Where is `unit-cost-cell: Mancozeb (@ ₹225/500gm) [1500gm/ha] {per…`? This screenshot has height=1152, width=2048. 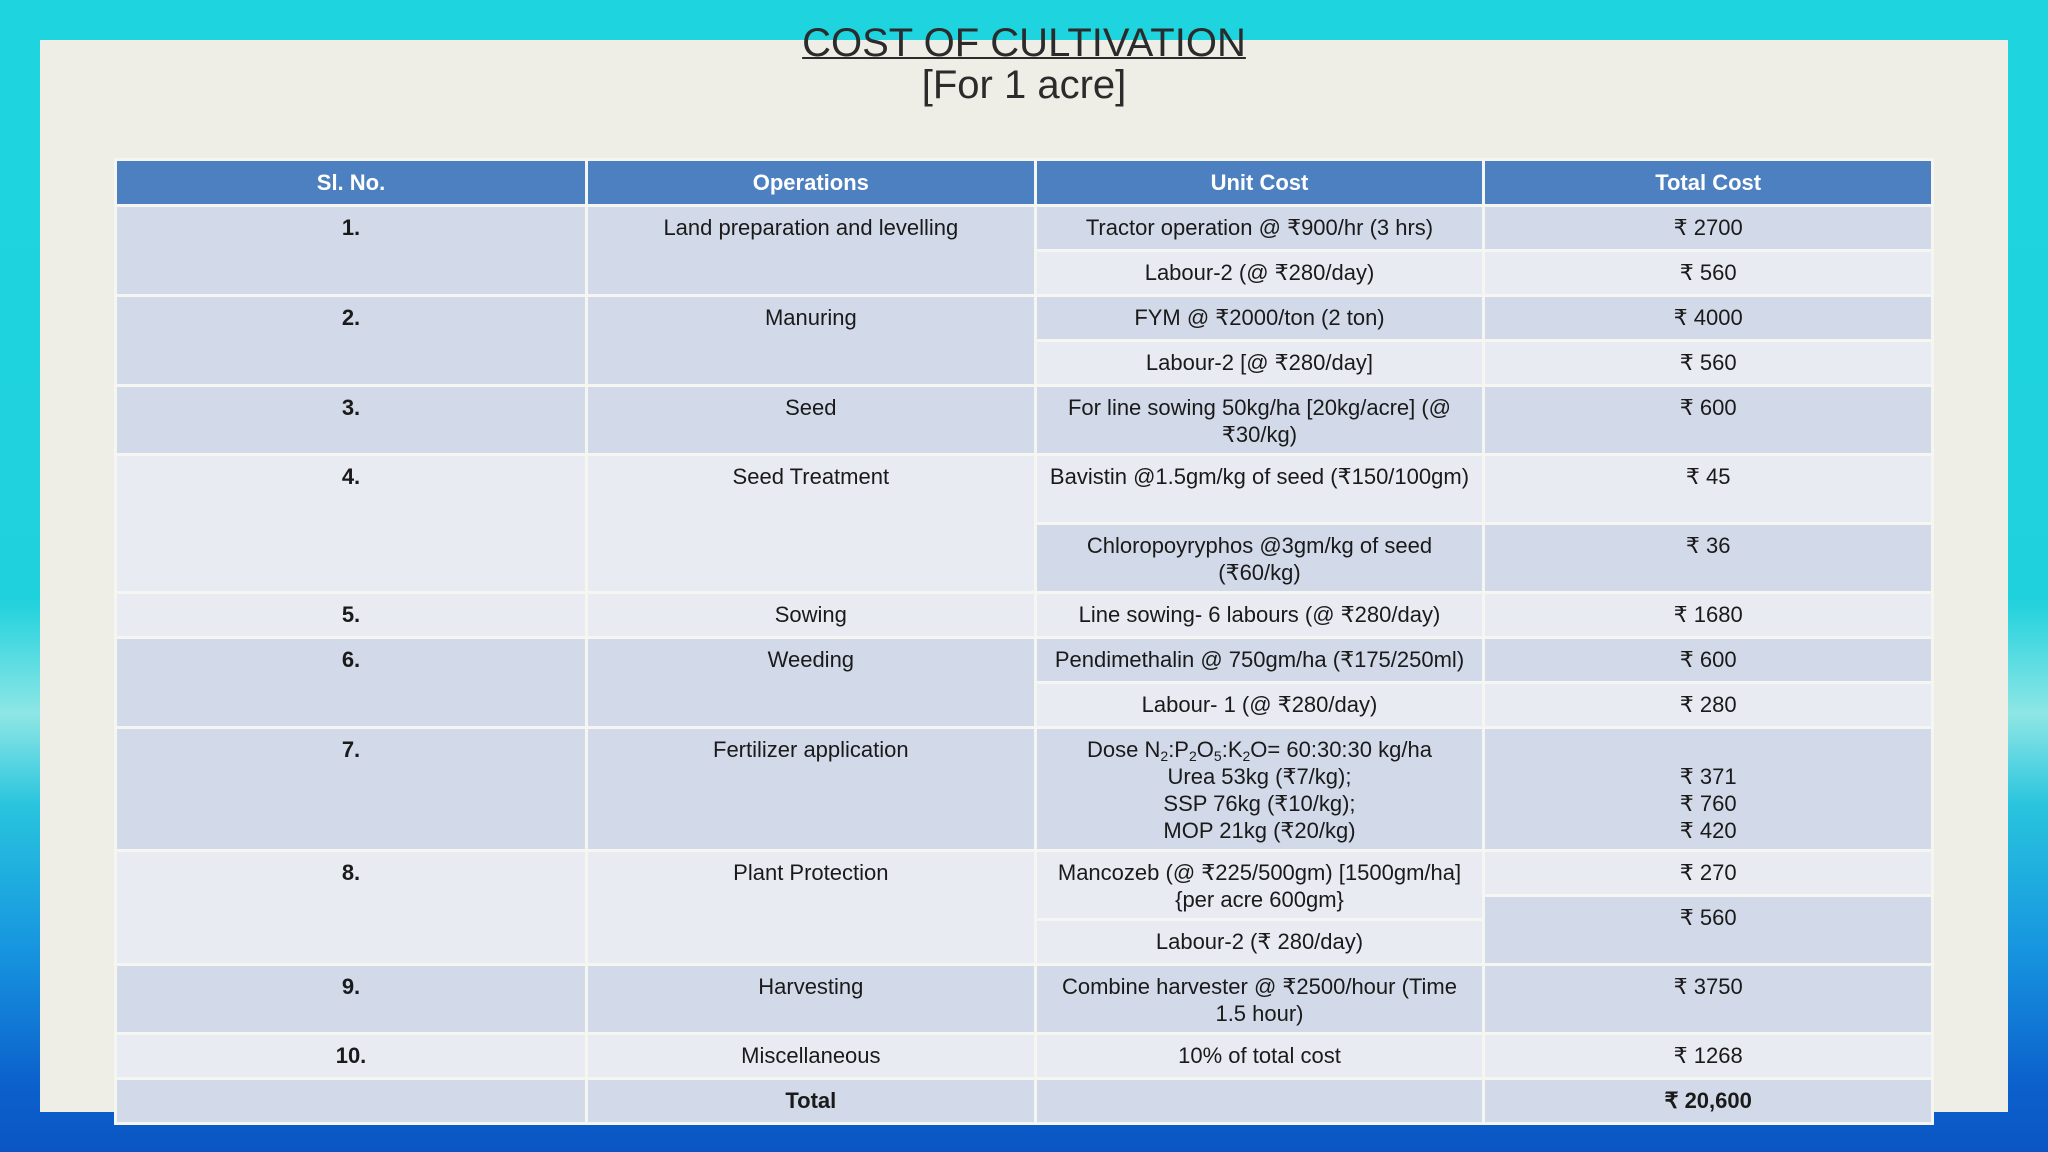 unit-cost-cell: Mancozeb (@ ₹225/500gm) [1500gm/ha] {per… is located at coordinates (1259, 885).